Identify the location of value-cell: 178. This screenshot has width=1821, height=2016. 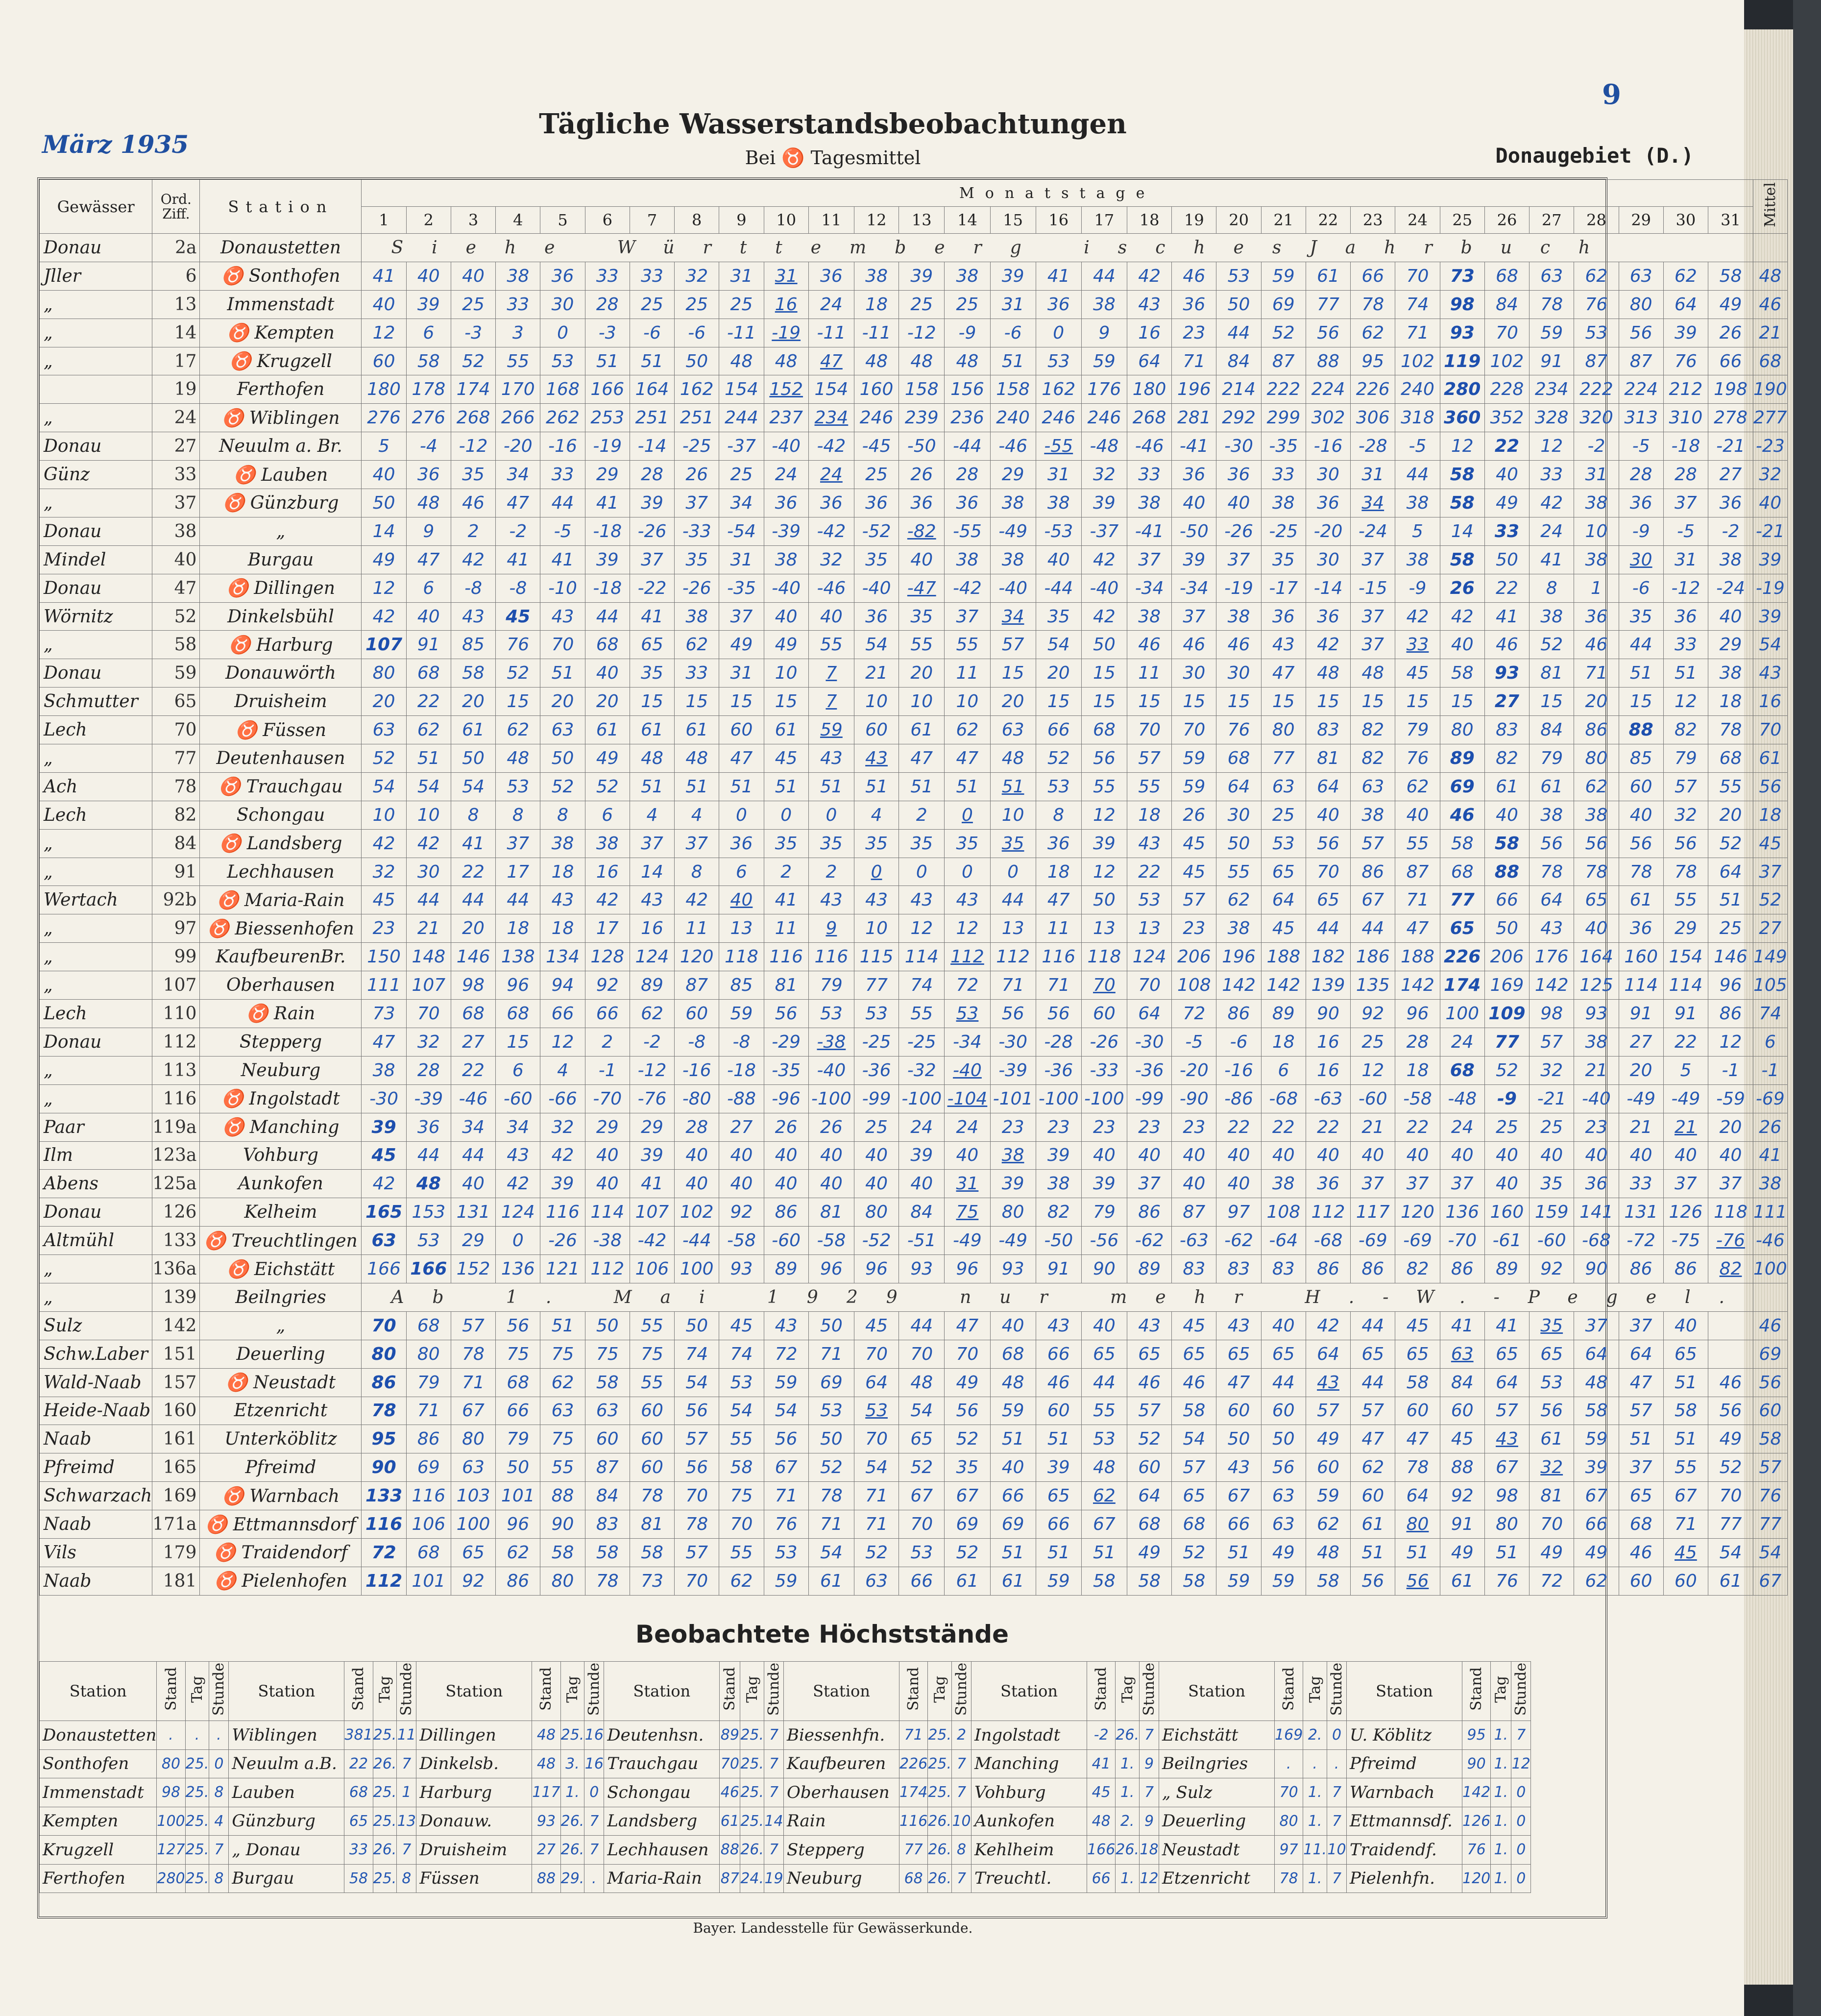
(428, 389).